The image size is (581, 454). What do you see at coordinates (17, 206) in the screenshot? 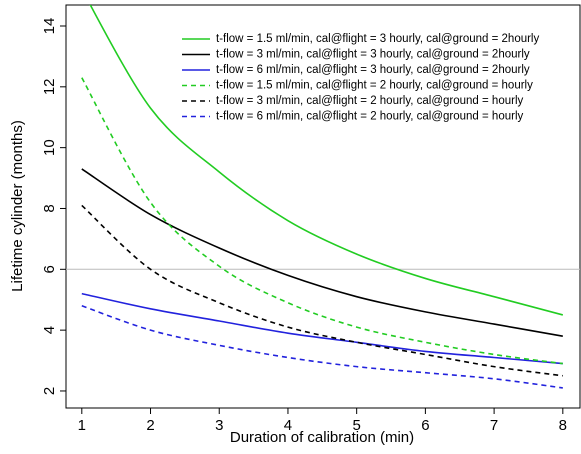
I see `y-axis-label: Lifetime cylinder (months)` at bounding box center [17, 206].